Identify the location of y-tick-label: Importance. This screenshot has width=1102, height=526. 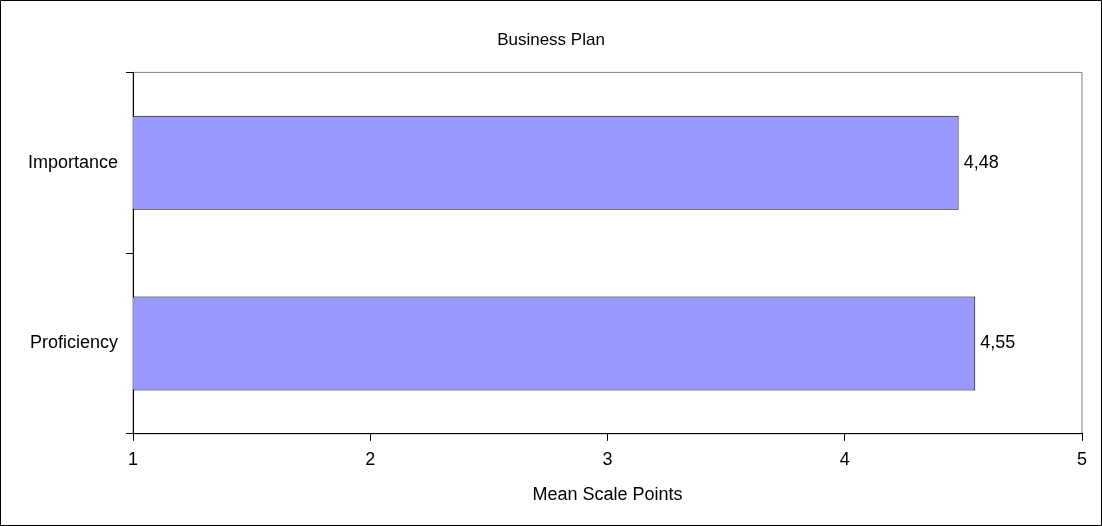
(73, 161).